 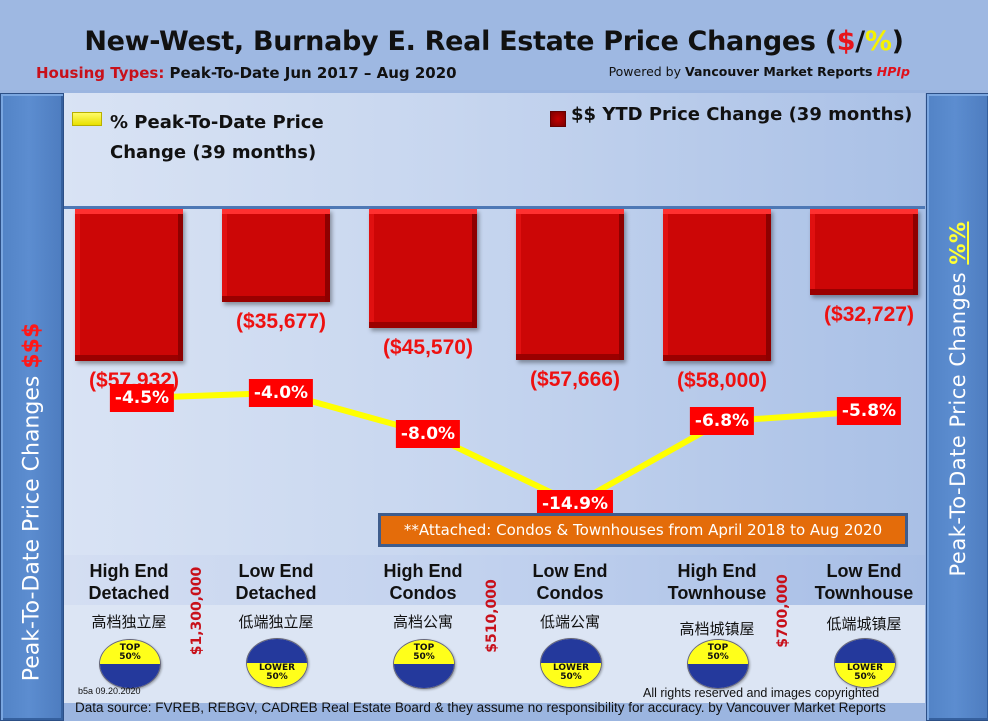 What do you see at coordinates (428, 348) in the screenshot?
I see `price-bar-label: ($45,570)` at bounding box center [428, 348].